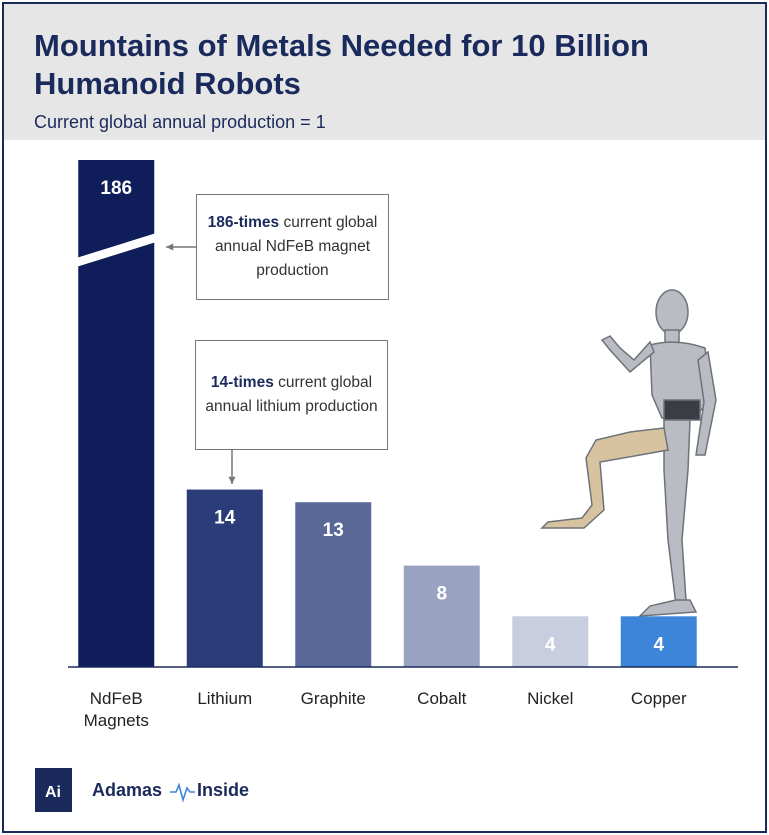 Image resolution: width=769 pixels, height=835 pixels. I want to click on chart-subtitle: Current global annual production = 1, so click(180, 122).